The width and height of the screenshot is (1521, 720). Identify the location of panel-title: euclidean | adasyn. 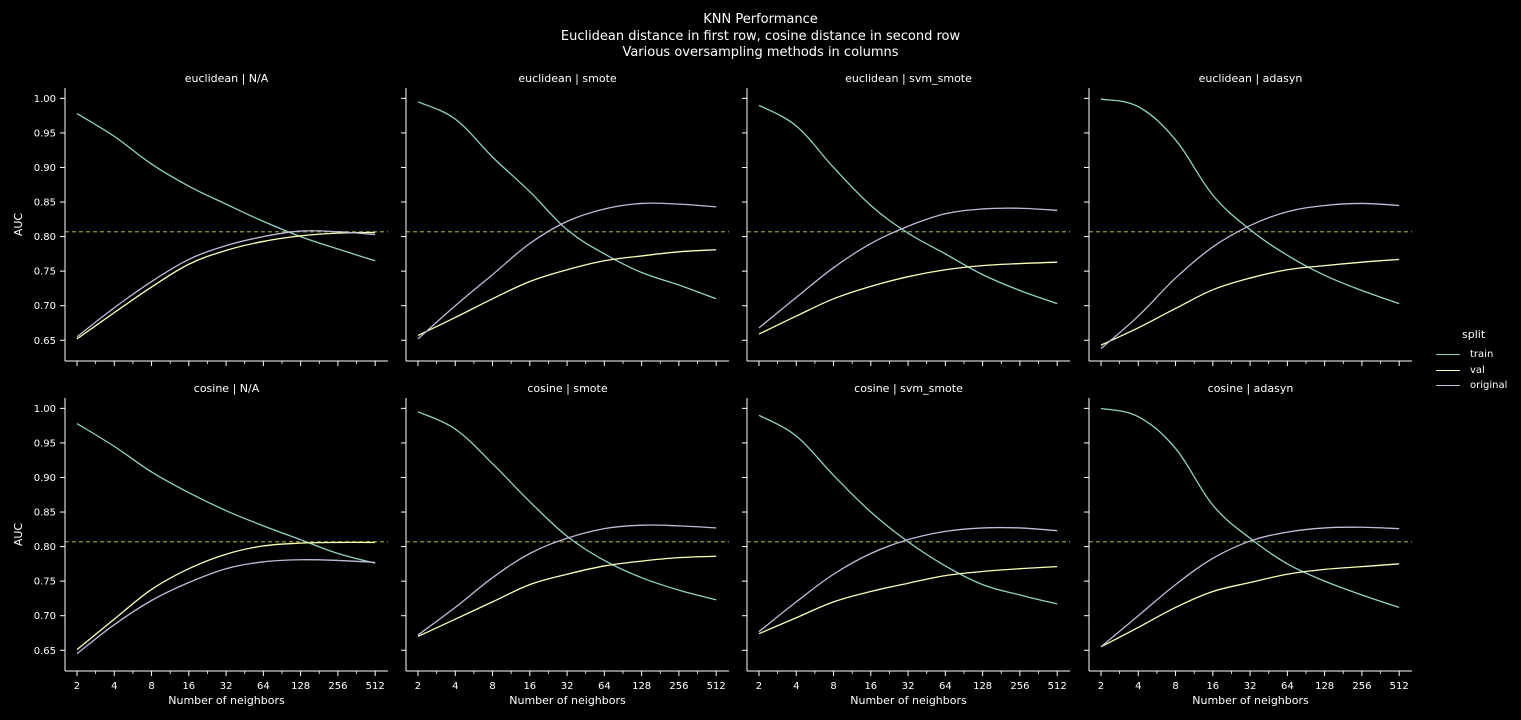
(1251, 78).